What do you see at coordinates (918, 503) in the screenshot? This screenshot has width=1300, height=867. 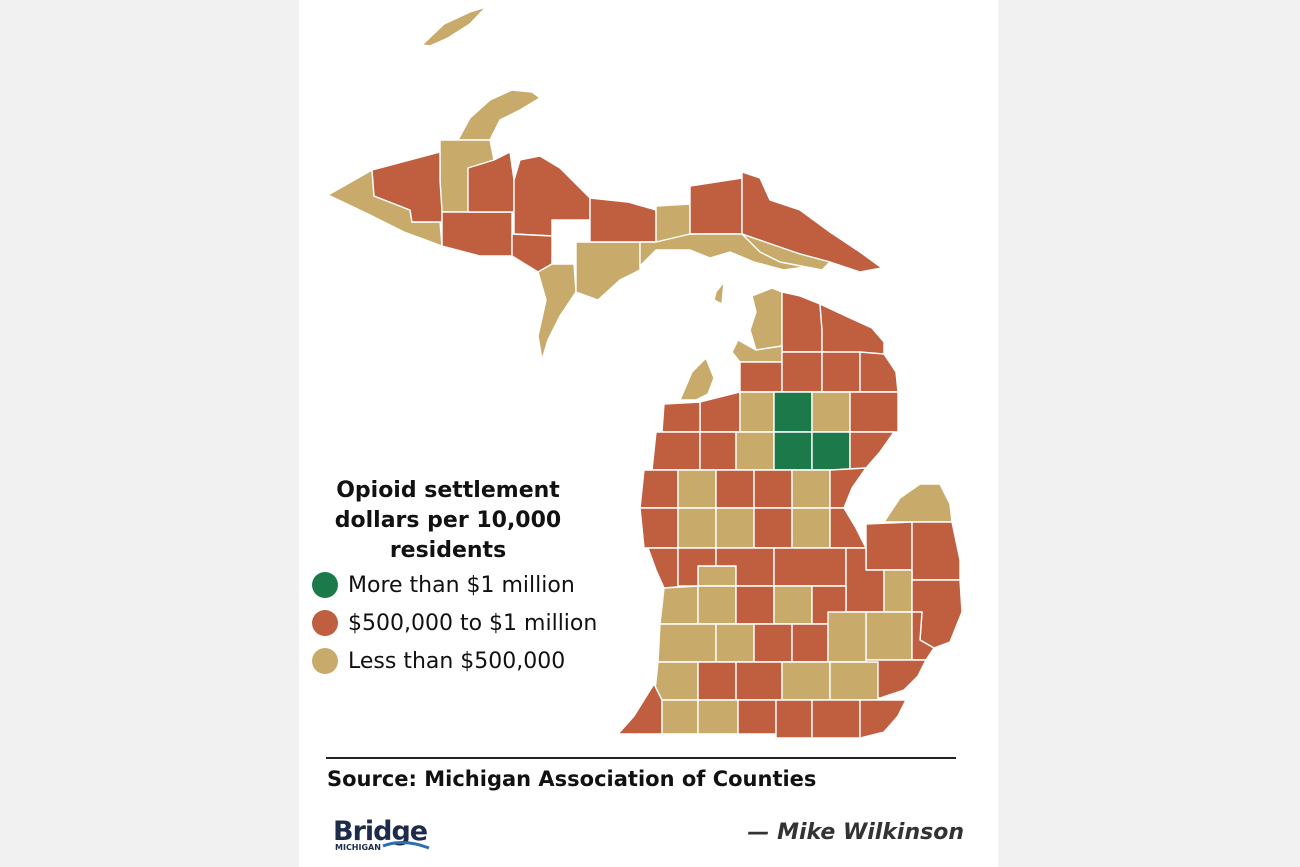 I see `county-huron` at bounding box center [918, 503].